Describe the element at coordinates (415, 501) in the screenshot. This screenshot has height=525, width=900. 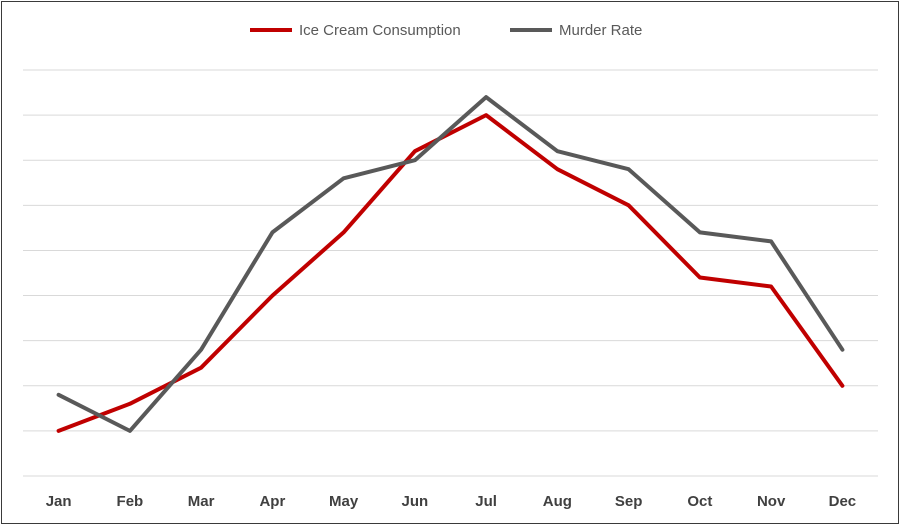
I see `x-tick-label: Jun` at that location.